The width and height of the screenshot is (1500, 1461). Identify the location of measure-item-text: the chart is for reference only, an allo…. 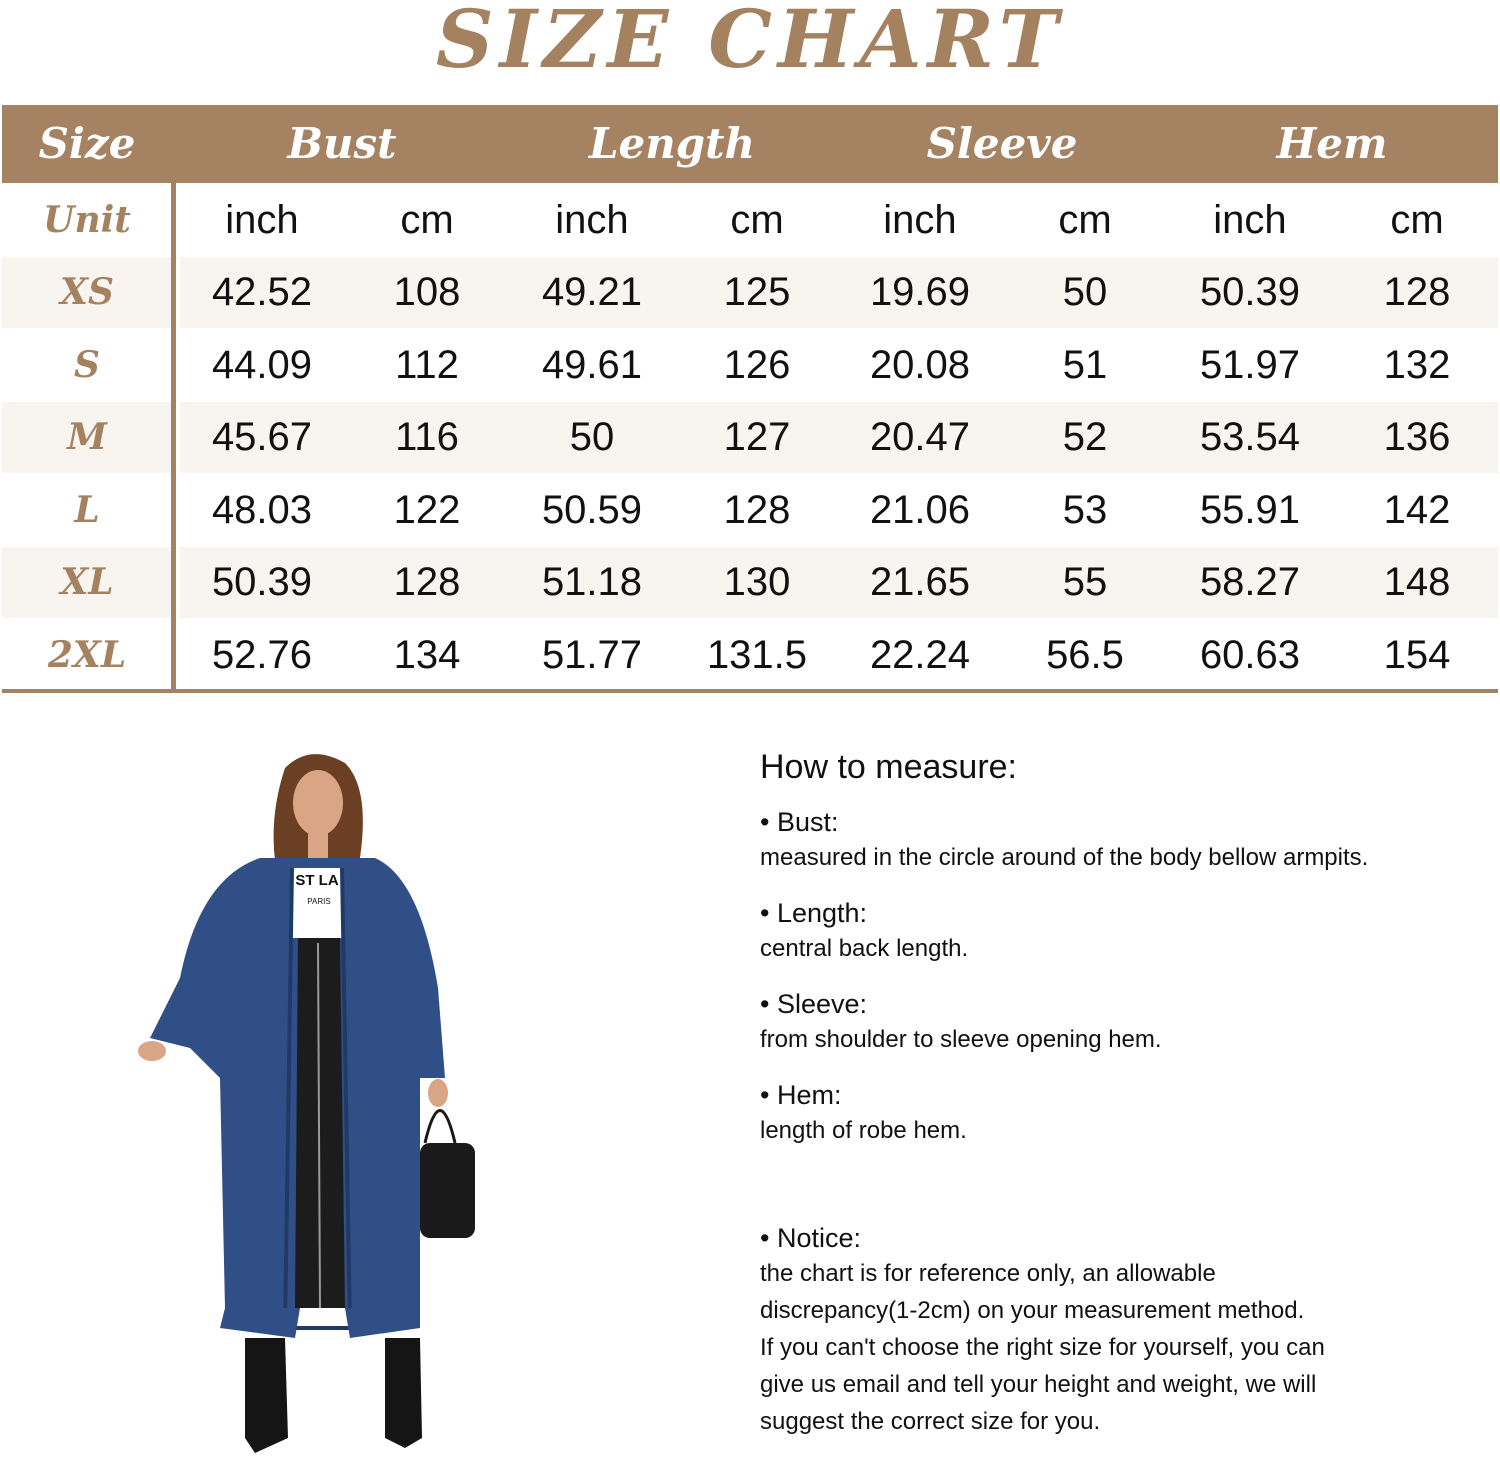
(988, 1273).